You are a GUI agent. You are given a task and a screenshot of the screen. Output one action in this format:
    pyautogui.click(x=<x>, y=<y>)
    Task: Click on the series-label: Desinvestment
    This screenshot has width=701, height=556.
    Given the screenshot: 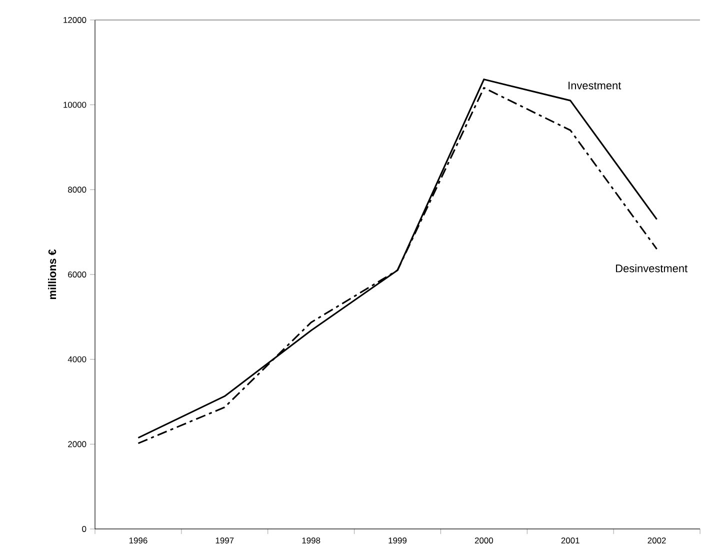 What is the action you would take?
    pyautogui.click(x=652, y=268)
    